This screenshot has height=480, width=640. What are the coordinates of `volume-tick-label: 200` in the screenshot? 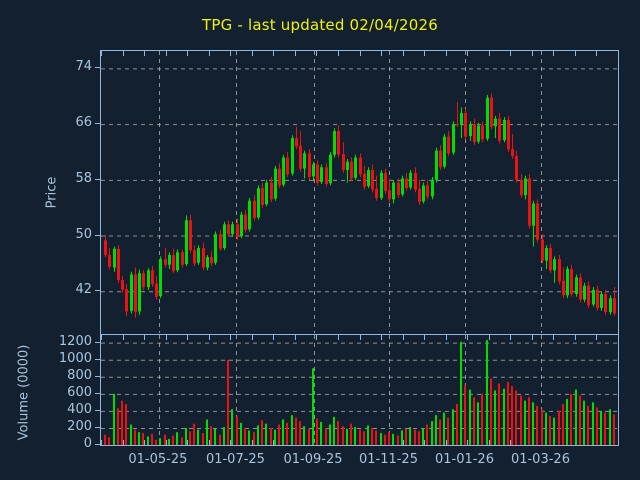 It's located at (79, 426).